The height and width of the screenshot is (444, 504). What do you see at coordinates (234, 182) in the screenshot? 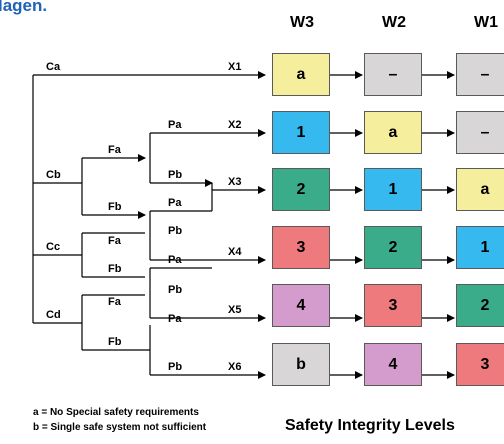
I see `label-x3: X3` at bounding box center [234, 182].